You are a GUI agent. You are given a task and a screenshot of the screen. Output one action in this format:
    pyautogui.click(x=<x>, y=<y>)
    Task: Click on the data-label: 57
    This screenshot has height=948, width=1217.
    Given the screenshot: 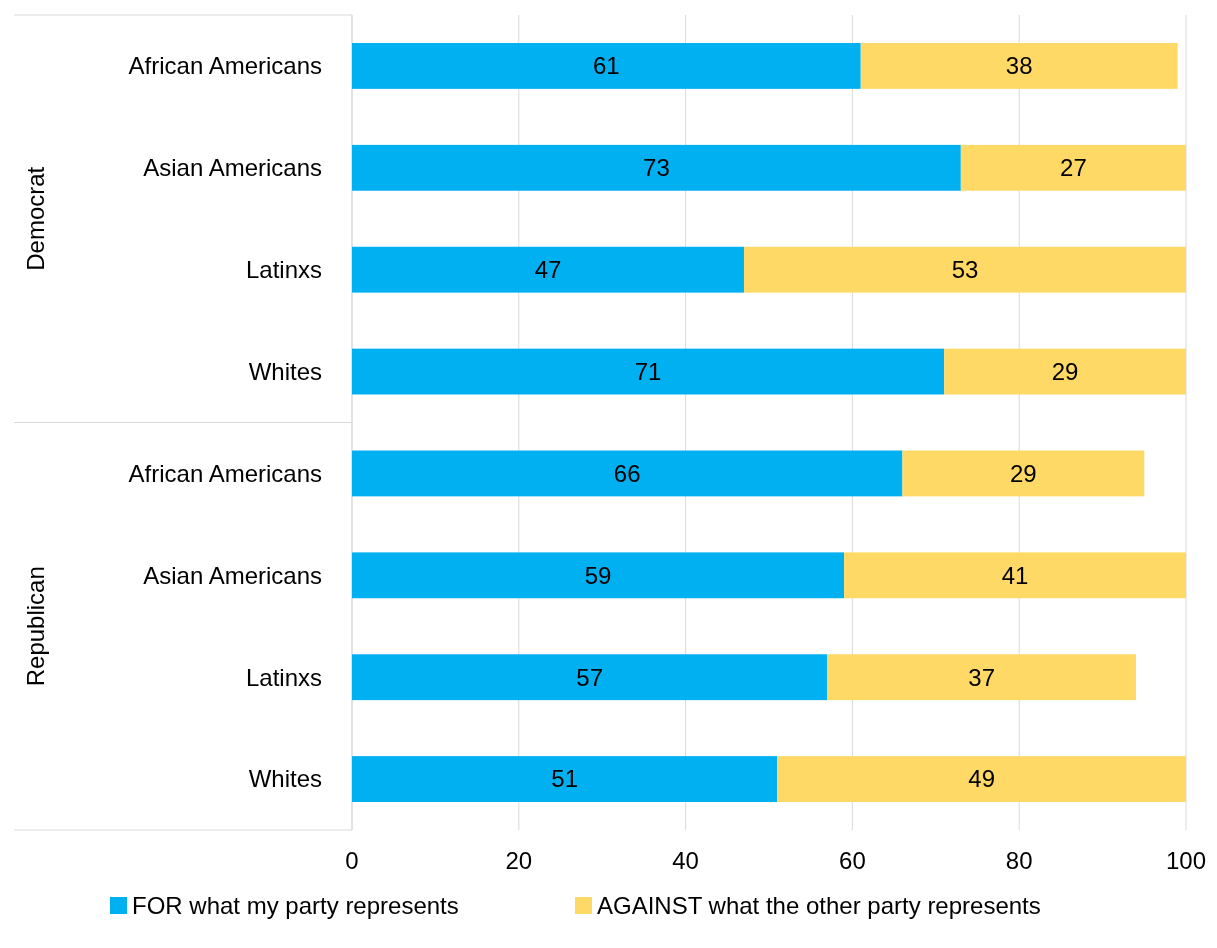 What is the action you would take?
    pyautogui.click(x=590, y=677)
    